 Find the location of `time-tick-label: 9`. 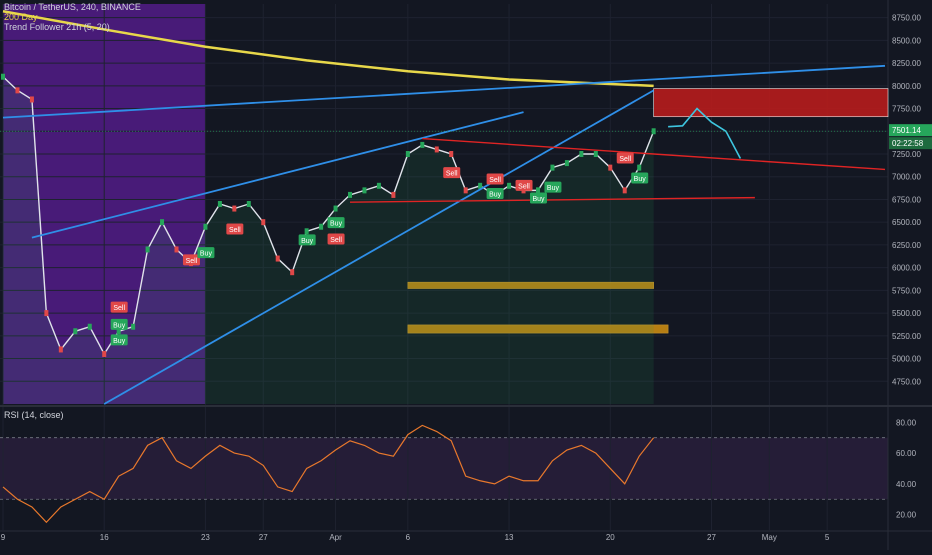

time-tick-label: 9 is located at coordinates (3, 537).